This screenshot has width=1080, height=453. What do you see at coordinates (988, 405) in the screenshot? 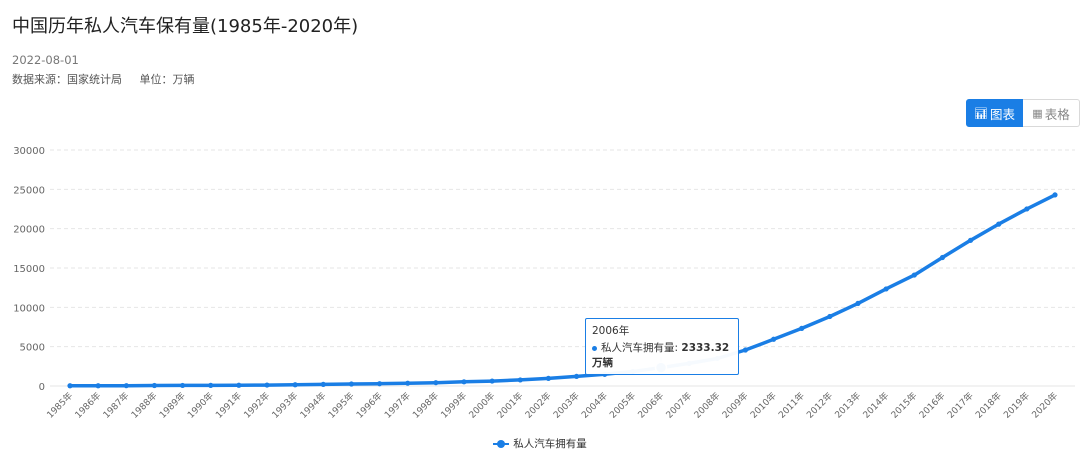
I see `x-tick-label: 2018年` at bounding box center [988, 405].